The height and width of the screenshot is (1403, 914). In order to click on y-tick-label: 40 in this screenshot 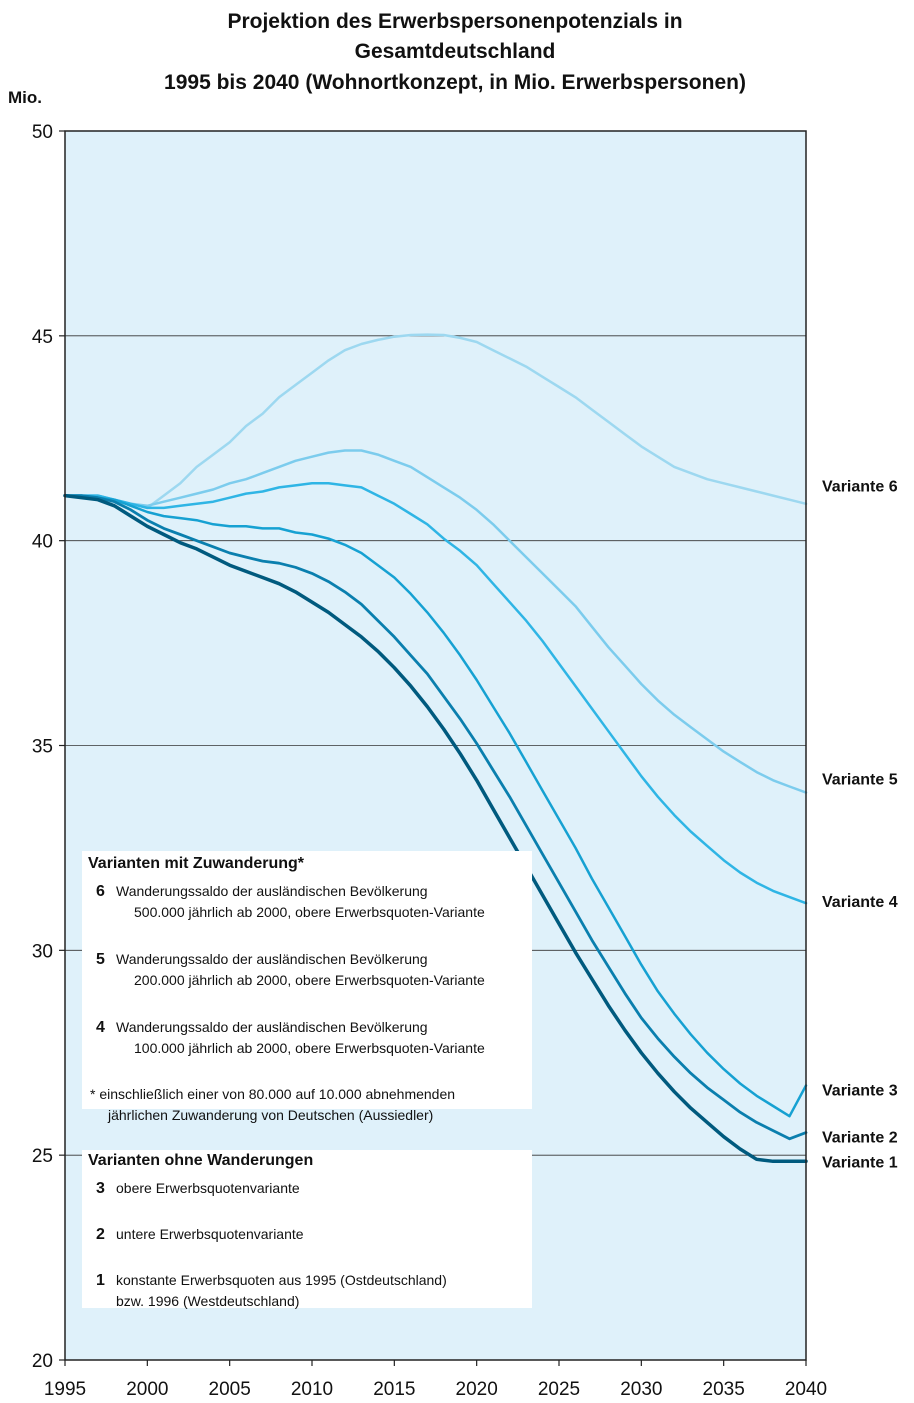, I will do `click(42, 542)`.